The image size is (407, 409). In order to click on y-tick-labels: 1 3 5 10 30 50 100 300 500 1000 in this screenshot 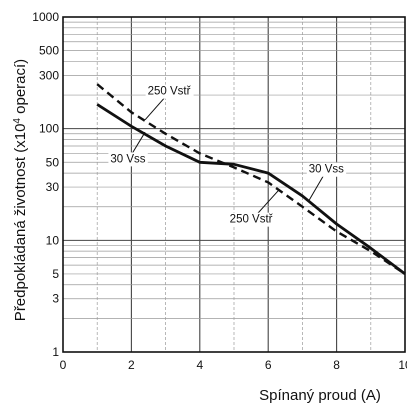, I will do `click(45, 184)`.